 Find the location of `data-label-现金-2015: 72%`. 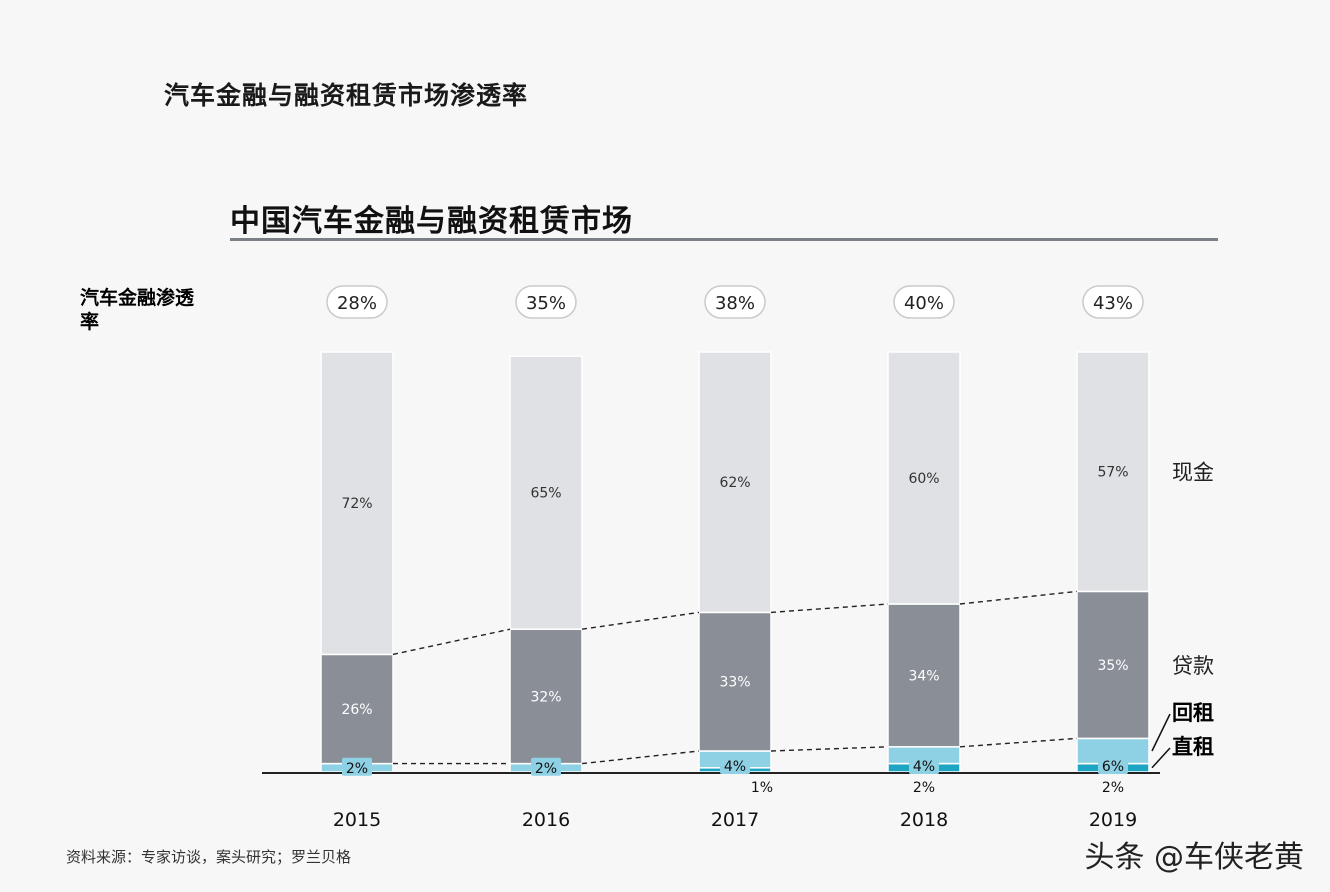

data-label-现金-2015: 72% is located at coordinates (356, 504).